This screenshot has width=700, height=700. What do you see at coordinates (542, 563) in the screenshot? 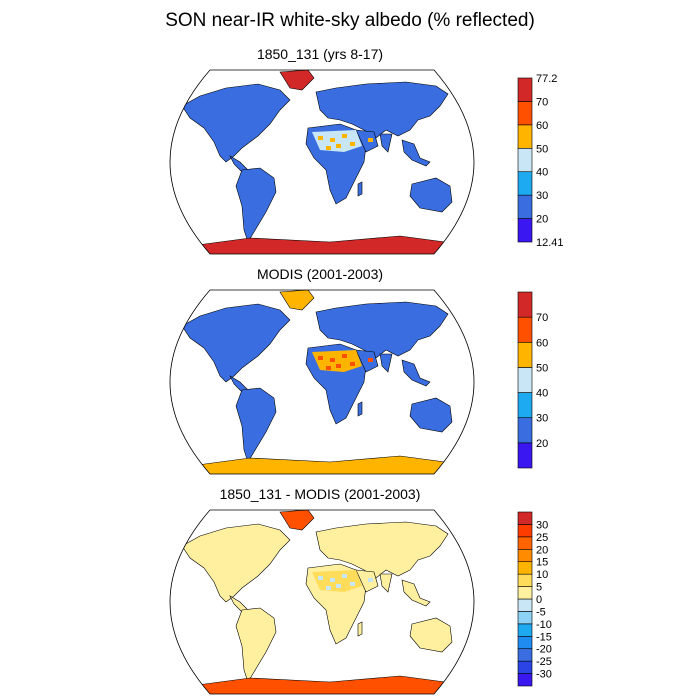
I see `colorbar-tick-label: 15` at bounding box center [542, 563].